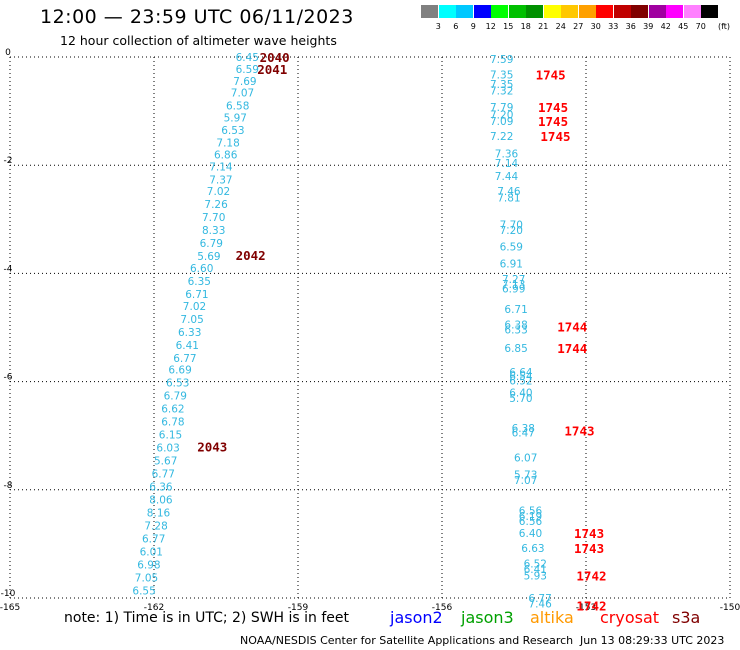 This screenshot has height=650, width=740. What do you see at coordinates (208, 257) in the screenshot?
I see `wave-height-label: 5.69` at bounding box center [208, 257].